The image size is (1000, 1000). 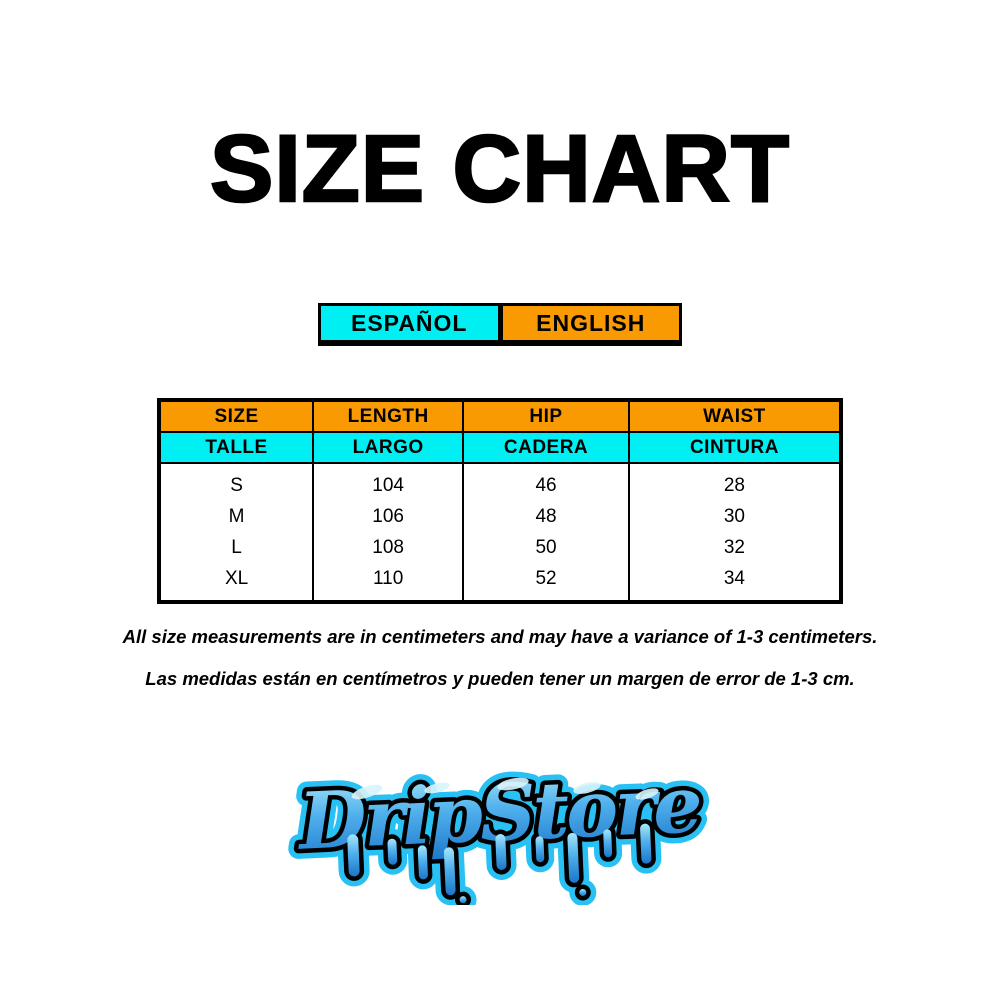 What do you see at coordinates (236, 482) in the screenshot?
I see `cell-size: S` at bounding box center [236, 482].